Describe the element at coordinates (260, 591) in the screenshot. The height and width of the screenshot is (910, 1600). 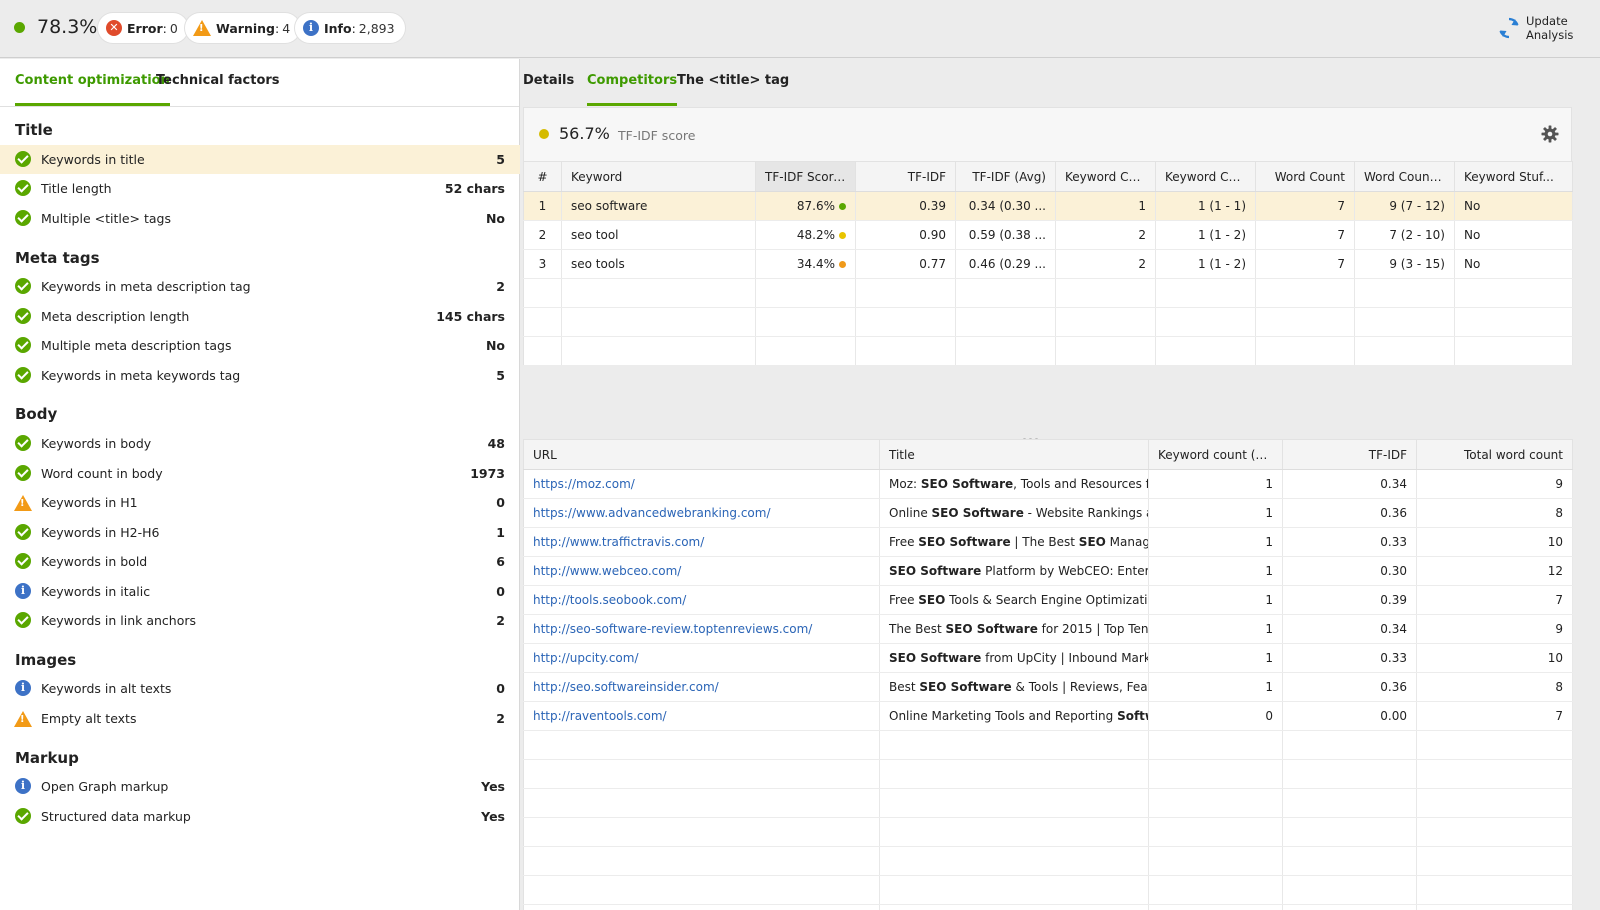
I see `factor-row: i Keywords in italic 0` at that location.